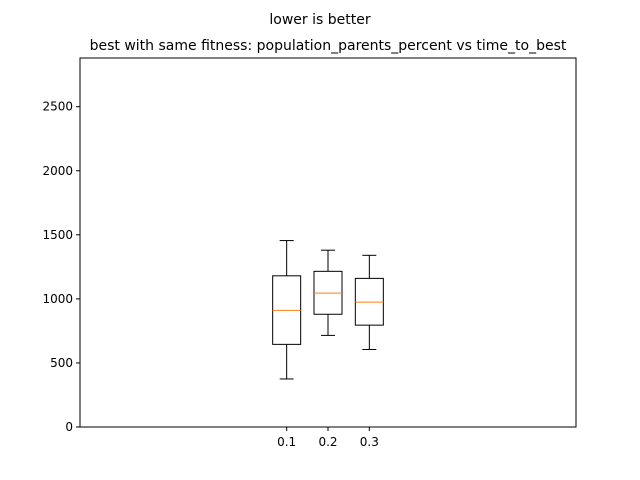 This screenshot has width=640, height=480. What do you see at coordinates (327, 442) in the screenshot?
I see `x-tick-label: 0.2` at bounding box center [327, 442].